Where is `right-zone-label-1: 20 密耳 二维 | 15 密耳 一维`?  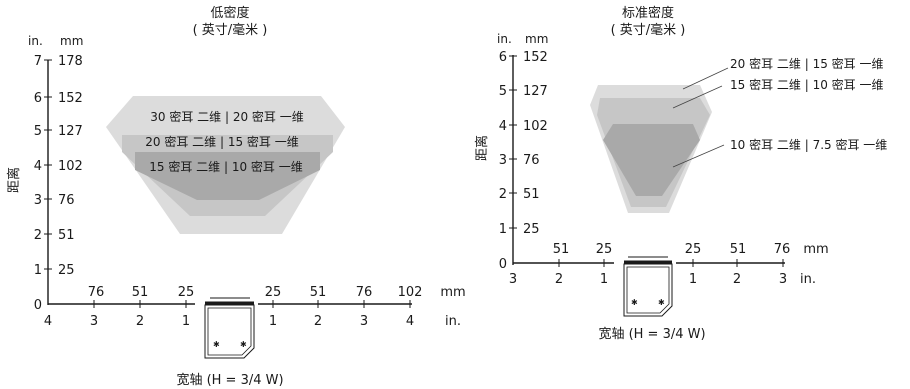 right-zone-label-1: 20 密耳 二维 | 15 密耳 一维 is located at coordinates (806, 63).